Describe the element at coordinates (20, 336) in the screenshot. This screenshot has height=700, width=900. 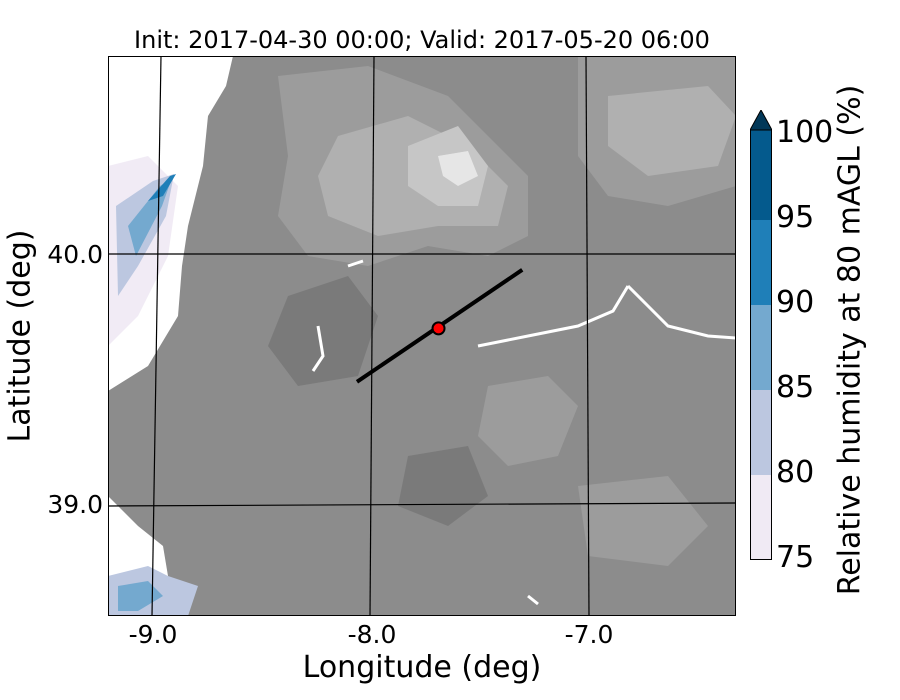
I see `y-axis-label: Latitude (deg)` at that location.